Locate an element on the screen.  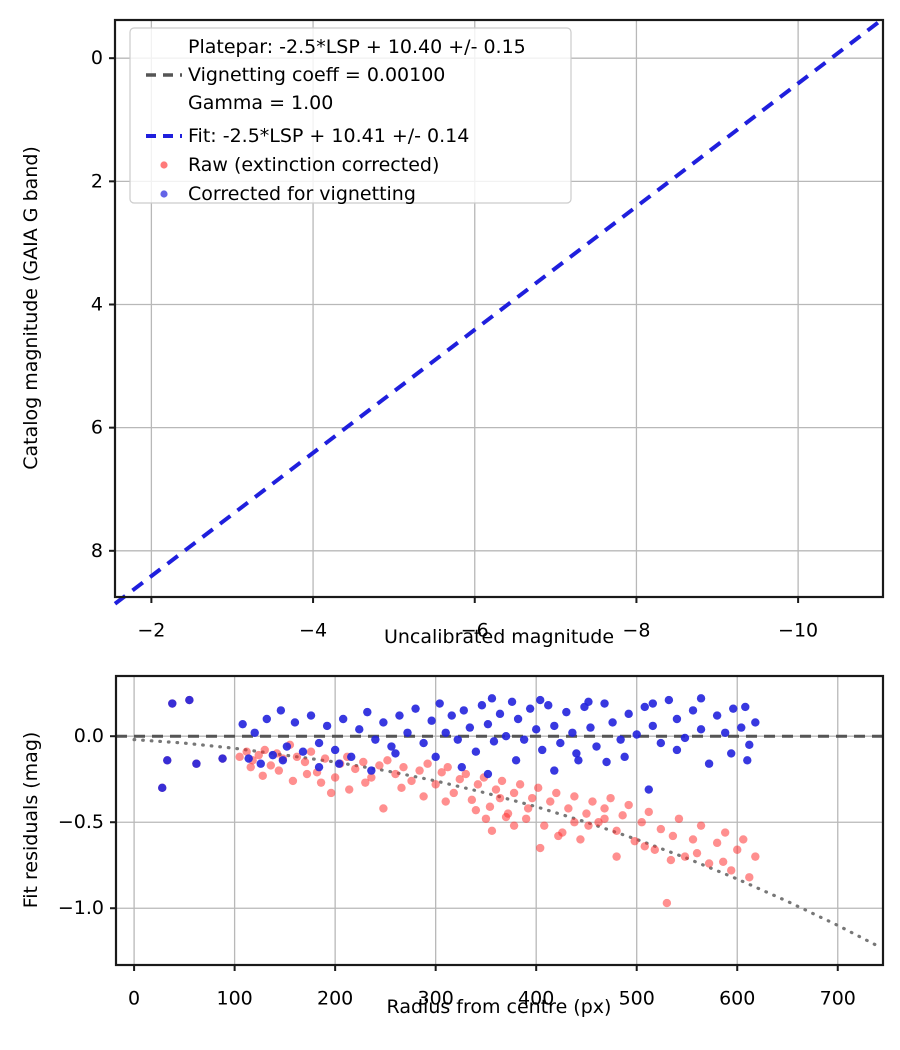
legend-label: Vignetting coeff = 0.00100 is located at coordinates (316, 75).